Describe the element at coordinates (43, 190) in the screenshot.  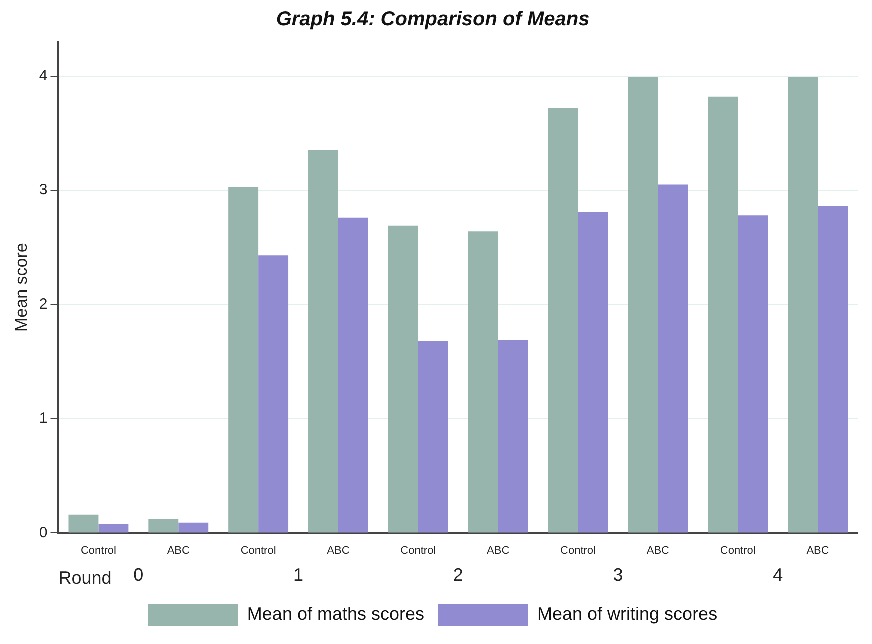
I see `y-tick-label: 3` at that location.